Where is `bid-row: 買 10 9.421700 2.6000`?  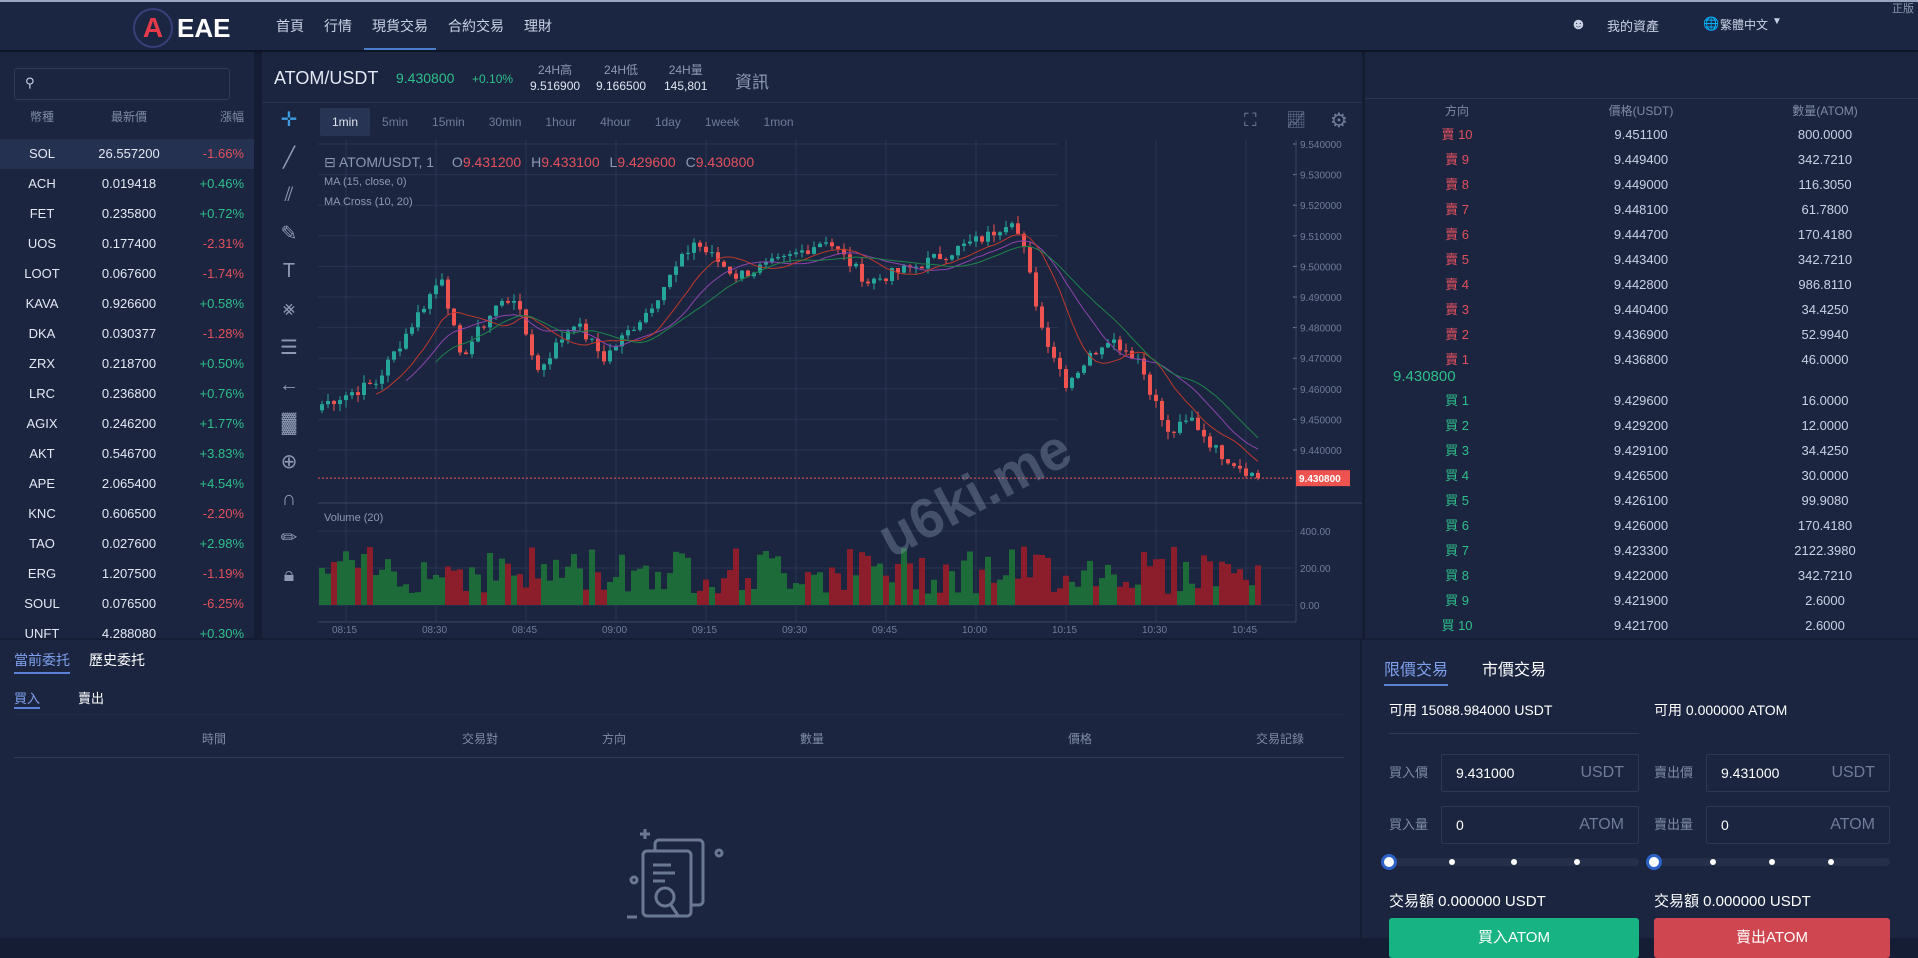
bid-row: 買 10 9.421700 2.6000 is located at coordinates (1641, 625).